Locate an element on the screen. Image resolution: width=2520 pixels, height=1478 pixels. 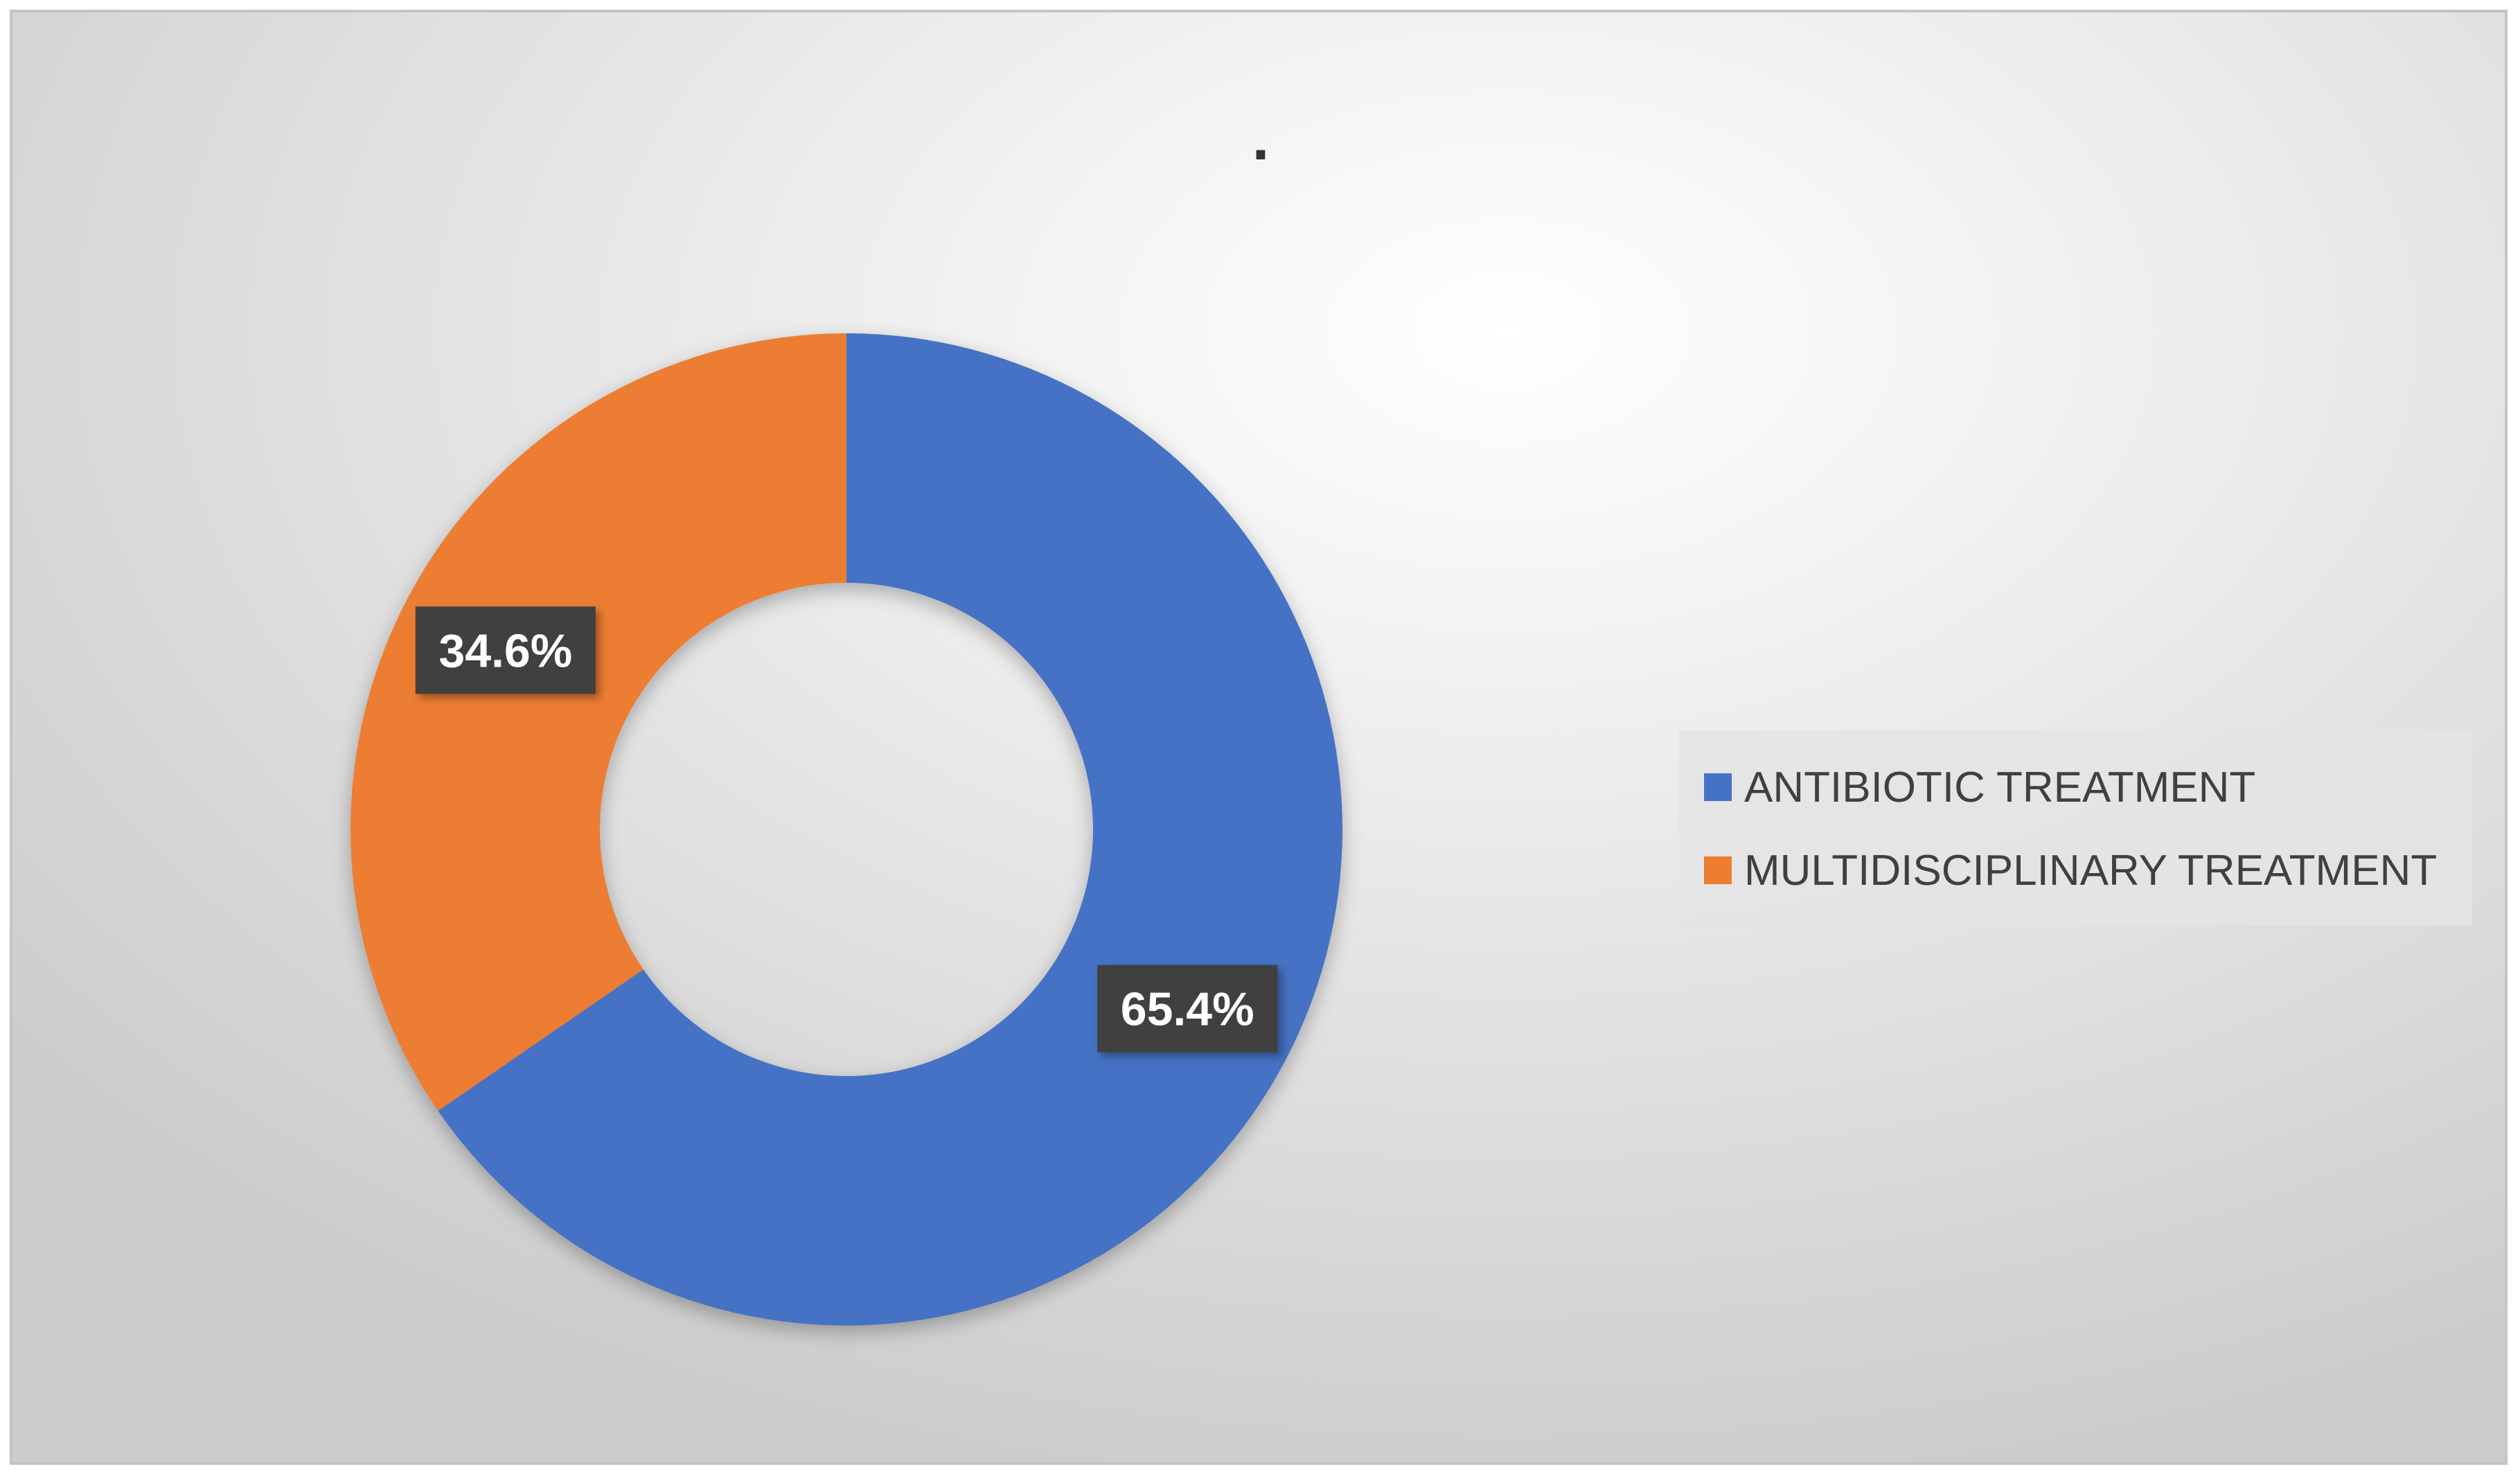
data-label-text-antibiotic: 65.4% is located at coordinates (1187, 1009).